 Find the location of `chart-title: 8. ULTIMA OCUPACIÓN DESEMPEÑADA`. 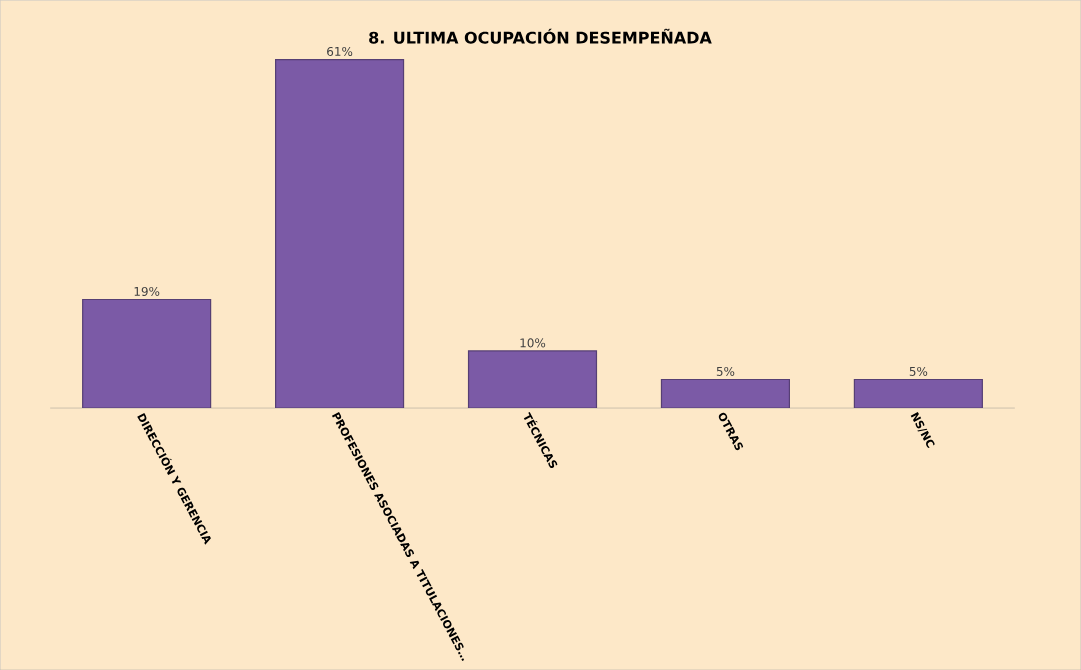

chart-title: 8. ULTIMA OCUPACIÓN DESEMPEÑADA is located at coordinates (540, 36).